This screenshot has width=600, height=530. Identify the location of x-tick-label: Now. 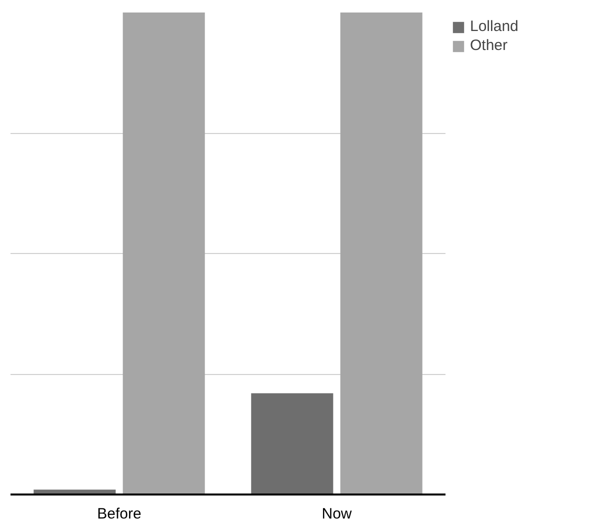
(337, 514).